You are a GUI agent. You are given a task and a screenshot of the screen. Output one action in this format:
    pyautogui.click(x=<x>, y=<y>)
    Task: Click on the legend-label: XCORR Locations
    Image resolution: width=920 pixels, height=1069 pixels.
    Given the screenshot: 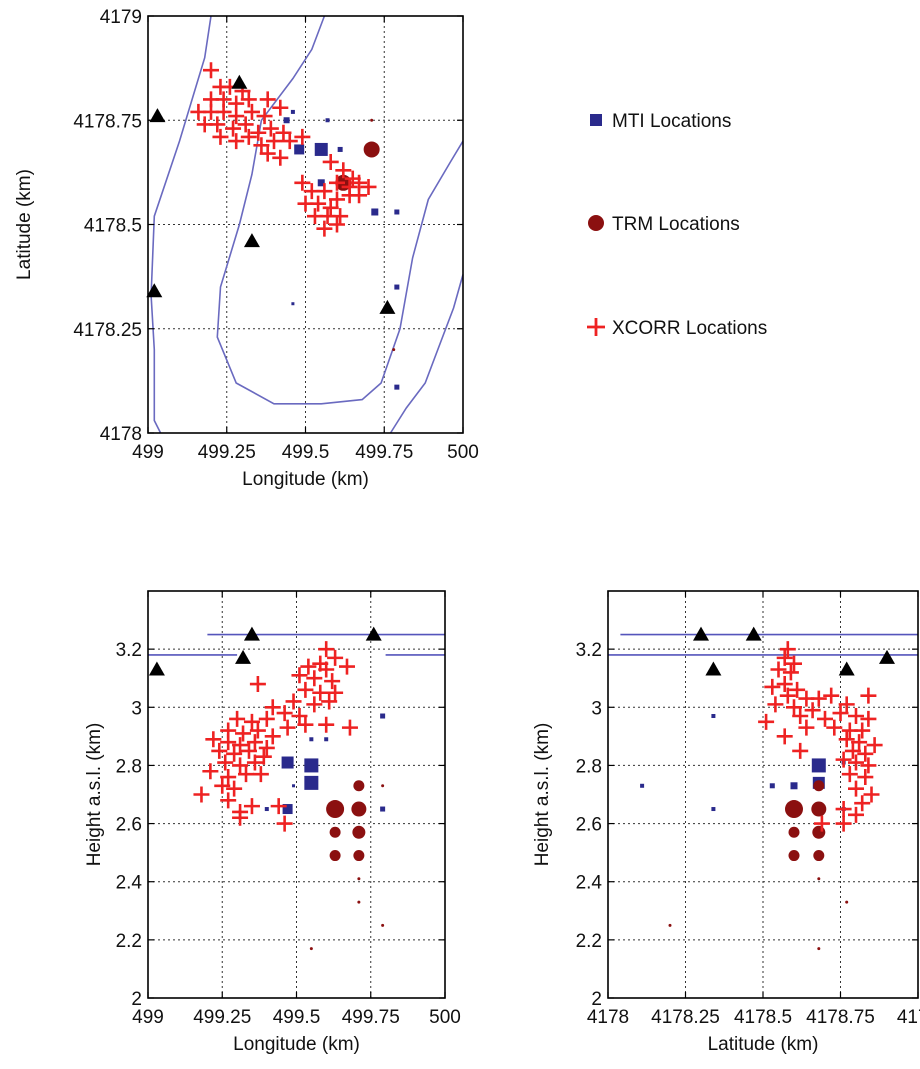 What is the action you would take?
    pyautogui.click(x=689, y=328)
    